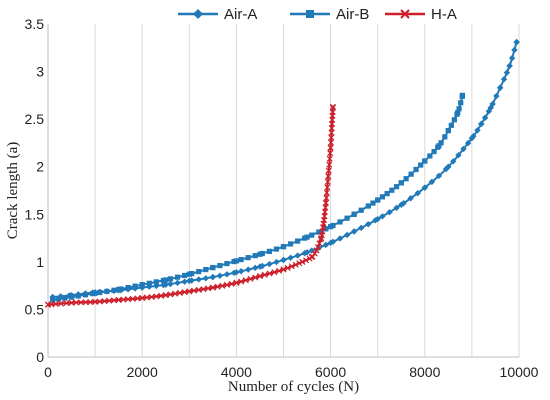 The height and width of the screenshot is (400, 550). I want to click on y-tick-label: 3.5, so click(35, 24).